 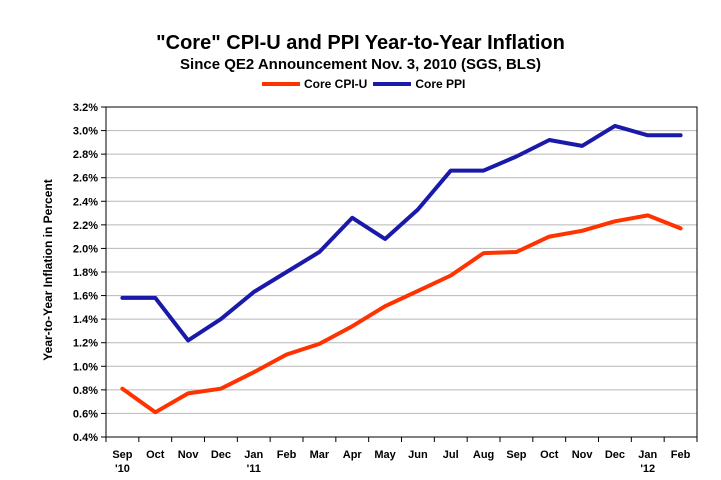 I want to click on y-tick-label: 2.6%, so click(x=85, y=179).